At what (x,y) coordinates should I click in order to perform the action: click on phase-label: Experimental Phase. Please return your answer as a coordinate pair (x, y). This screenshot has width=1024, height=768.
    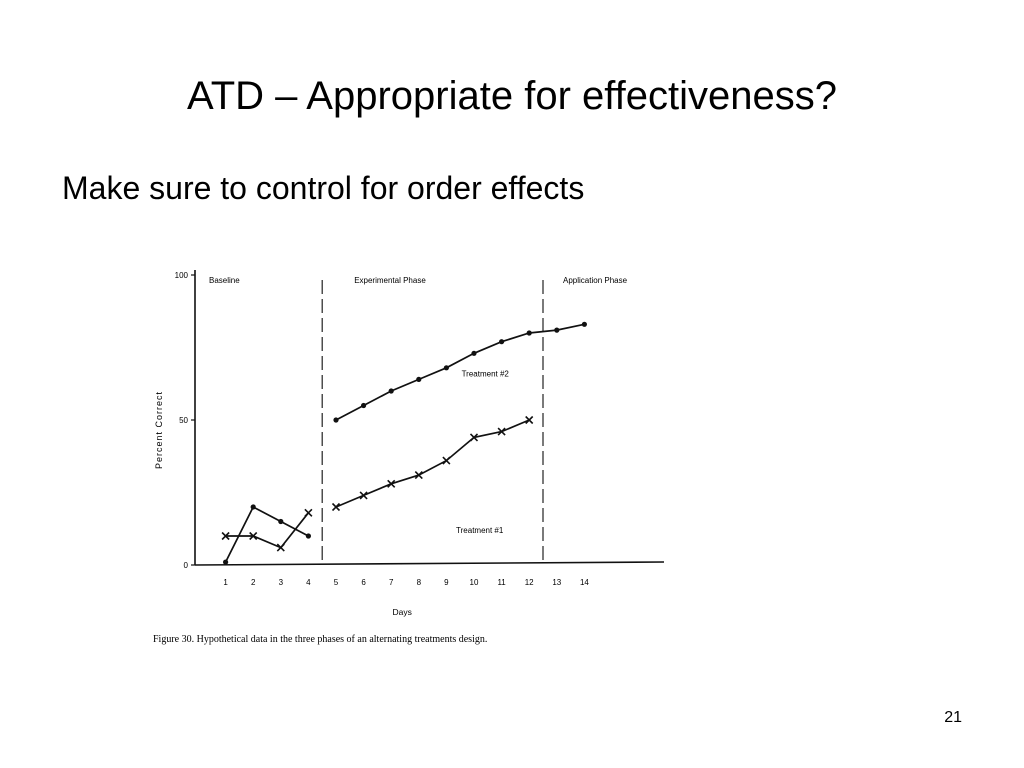
    Looking at the image, I should click on (390, 280).